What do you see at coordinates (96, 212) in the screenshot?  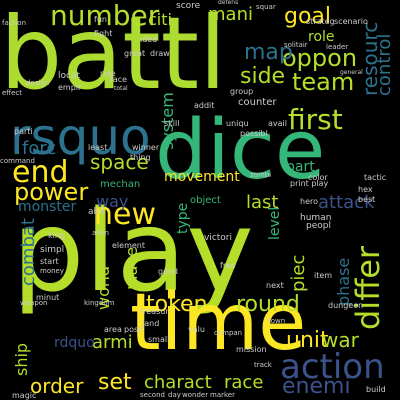 I see `word-abil: abil` at bounding box center [96, 212].